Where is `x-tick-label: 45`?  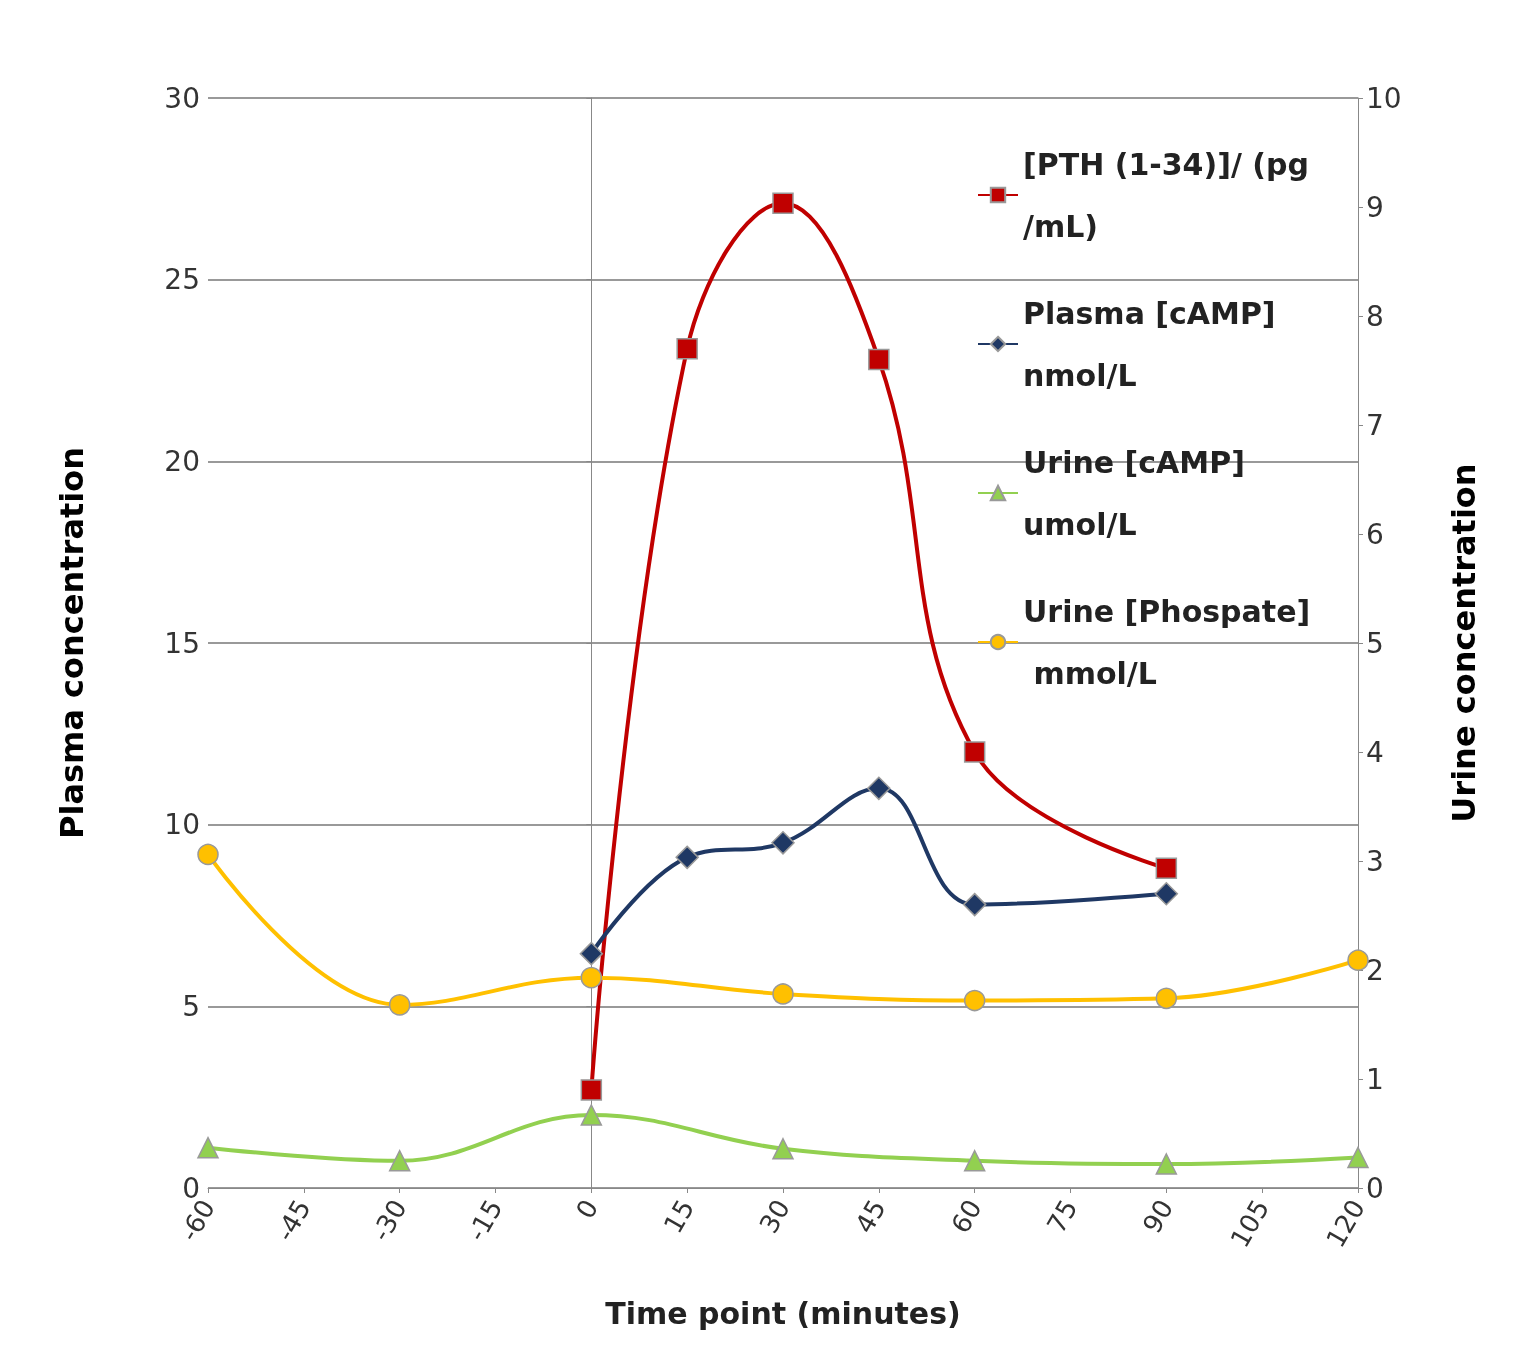
x-tick-label: 45 is located at coordinates (870, 1216).